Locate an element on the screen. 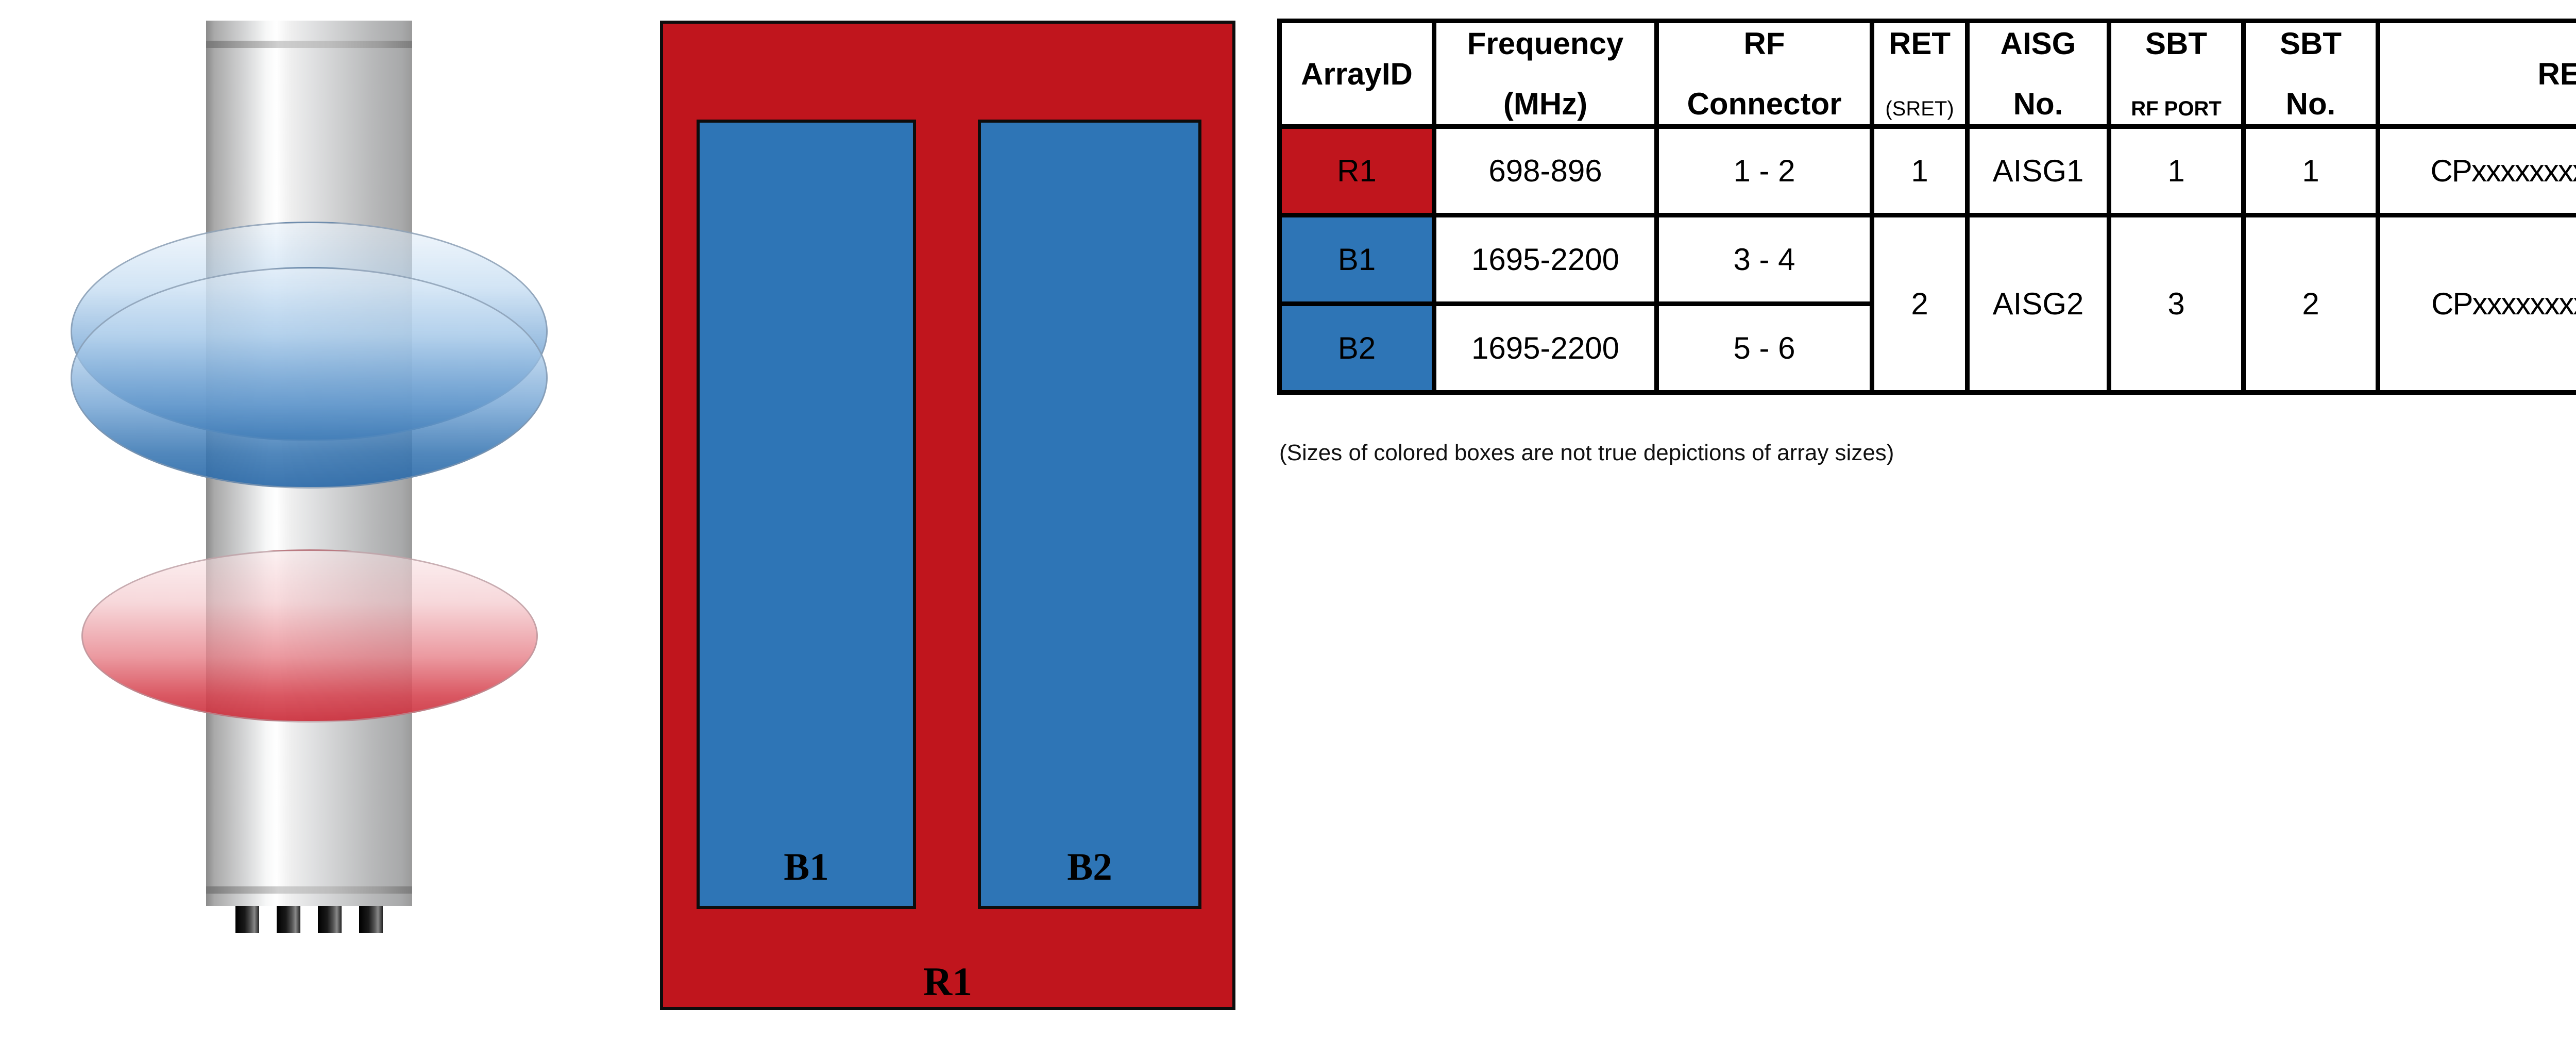 The height and width of the screenshot is (1041, 2576). header-sbt-no-line2: No. is located at coordinates (2310, 104).